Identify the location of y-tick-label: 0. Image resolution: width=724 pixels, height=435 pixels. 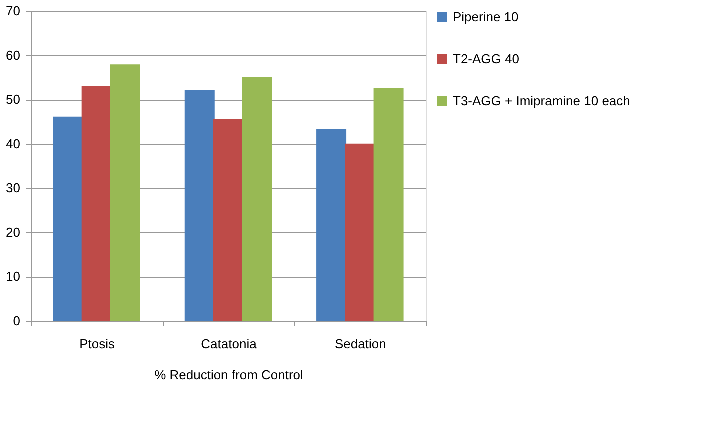
(16, 321).